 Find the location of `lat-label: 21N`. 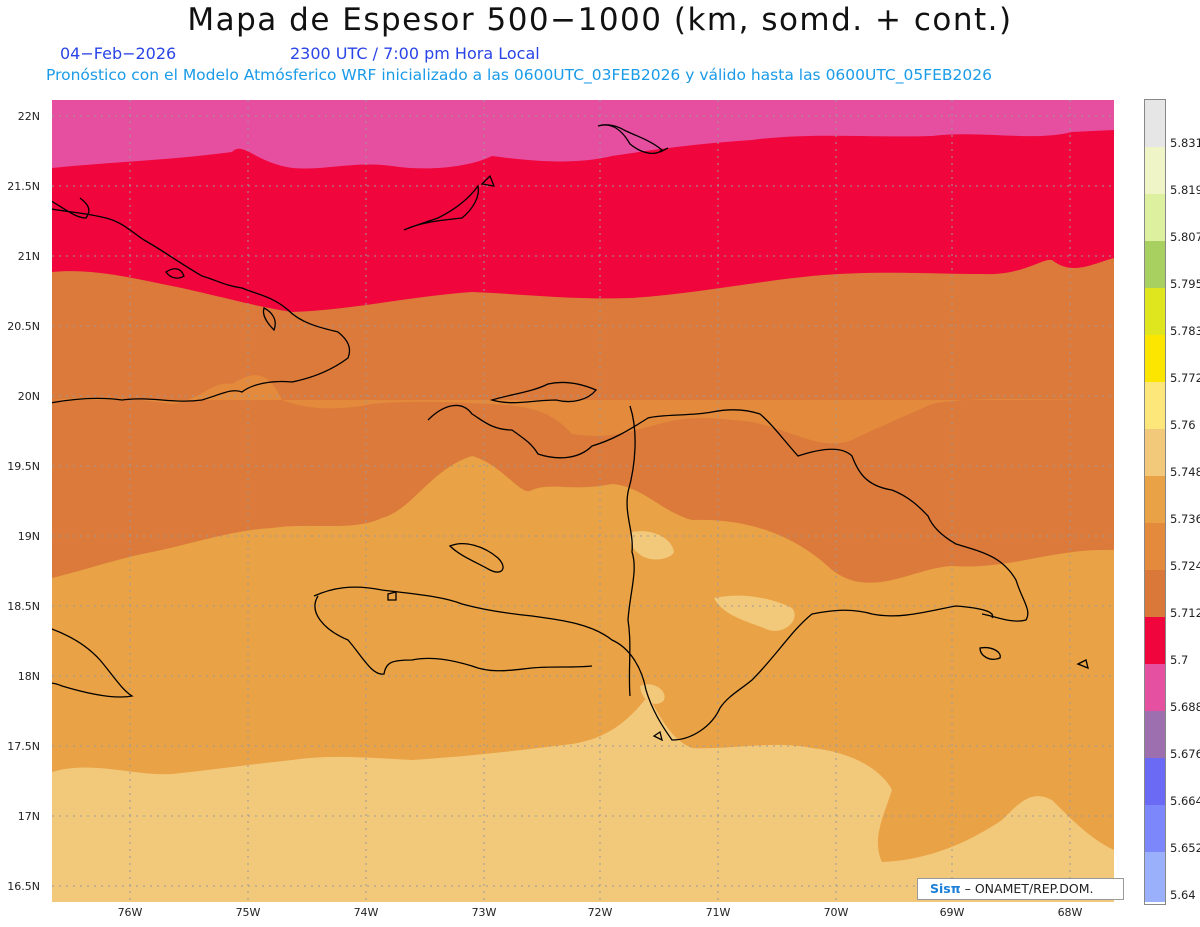

lat-label: 21N is located at coordinates (28, 256).